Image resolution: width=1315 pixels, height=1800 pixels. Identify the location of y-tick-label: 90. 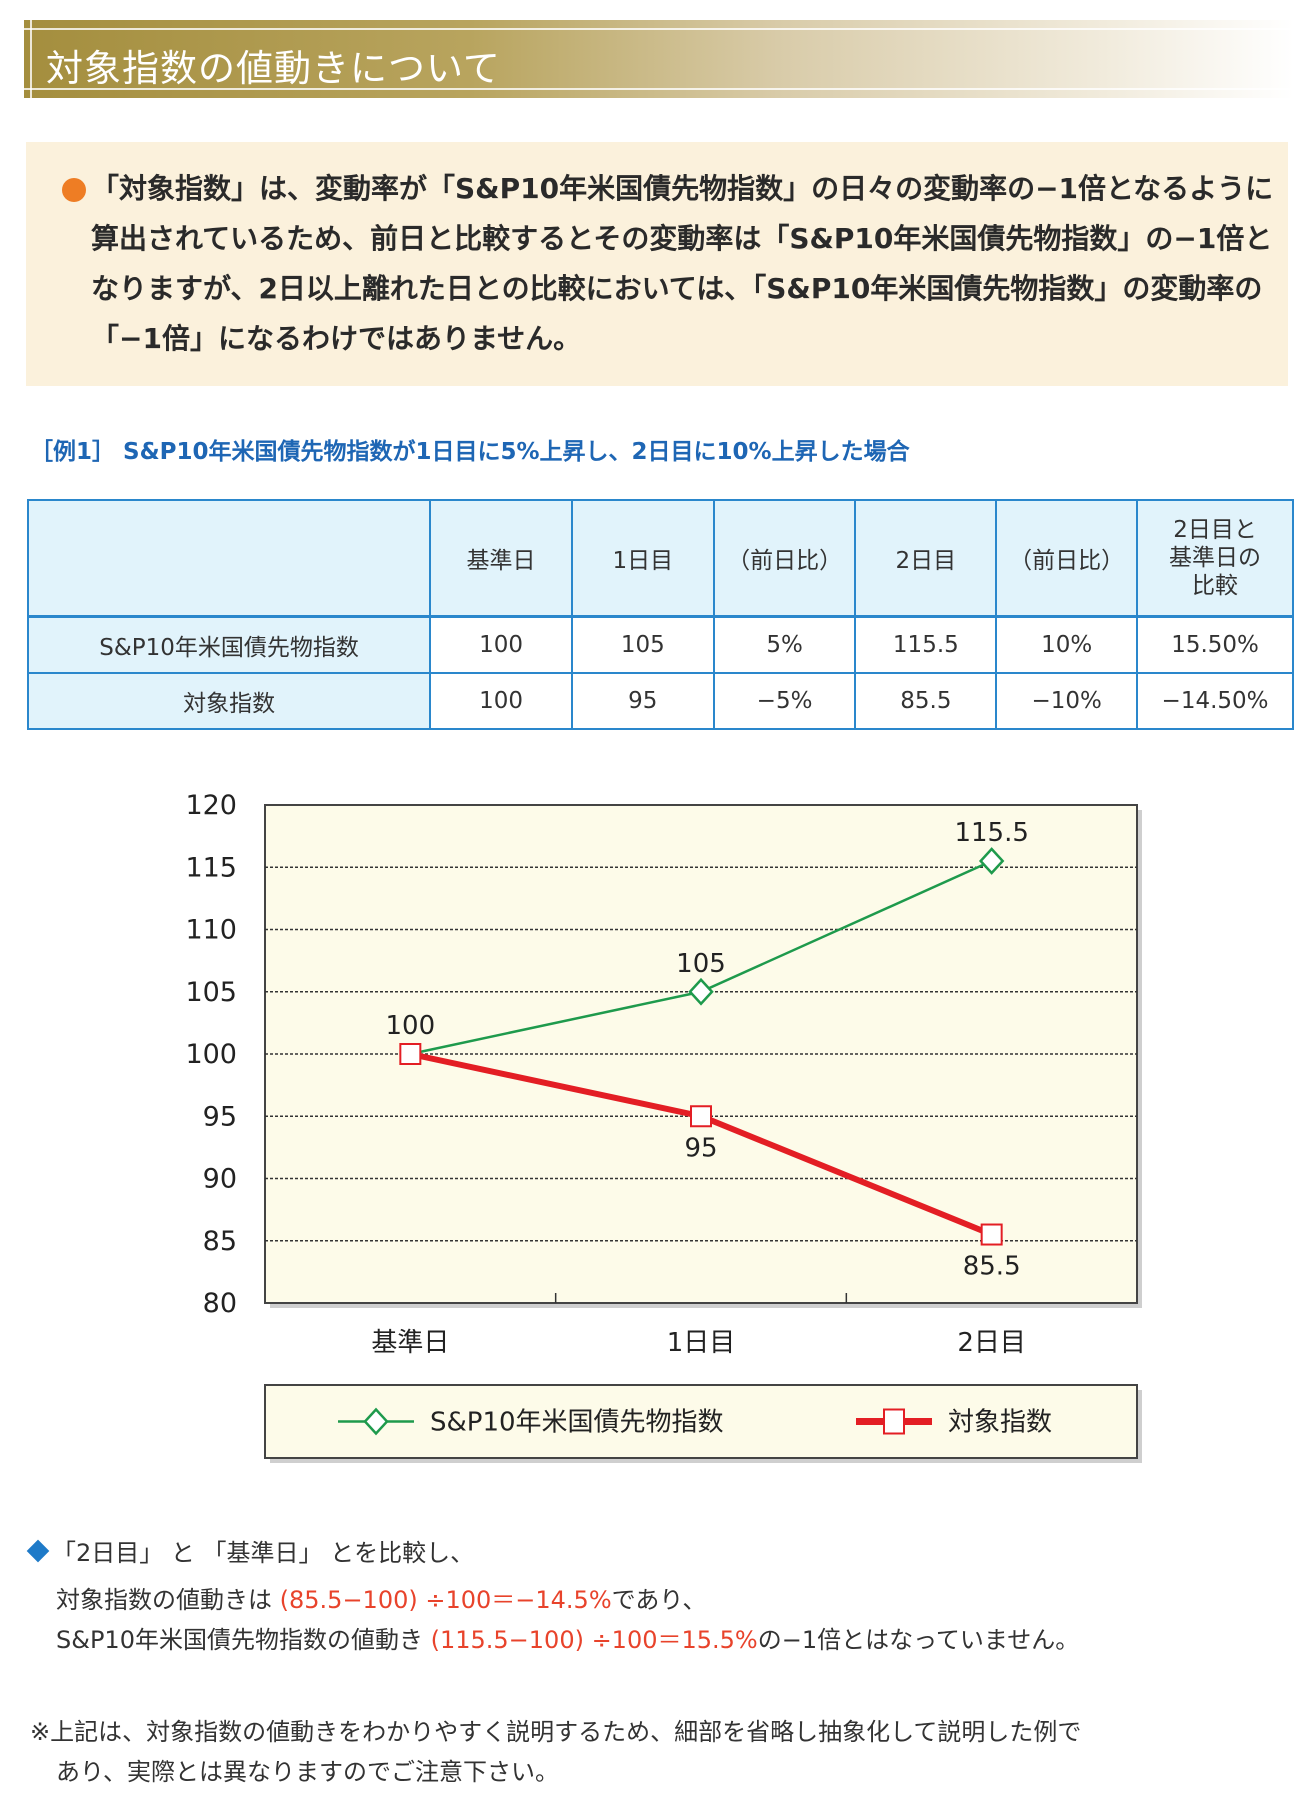
(220, 1179).